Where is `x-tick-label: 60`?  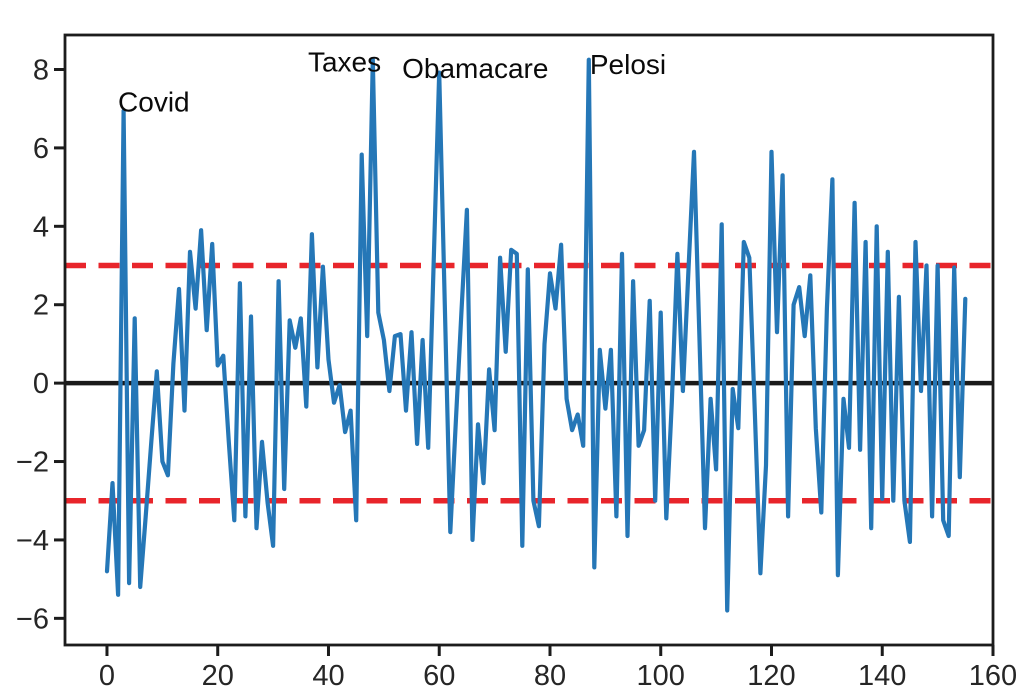
x-tick-label: 60 is located at coordinates (439, 676).